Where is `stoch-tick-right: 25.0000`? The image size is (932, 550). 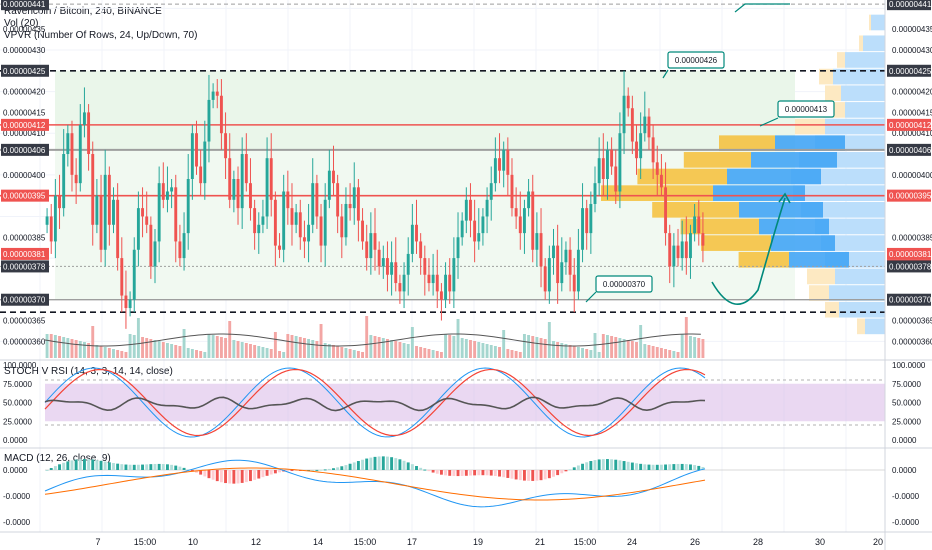 stoch-tick-right: 25.0000 is located at coordinates (906, 421).